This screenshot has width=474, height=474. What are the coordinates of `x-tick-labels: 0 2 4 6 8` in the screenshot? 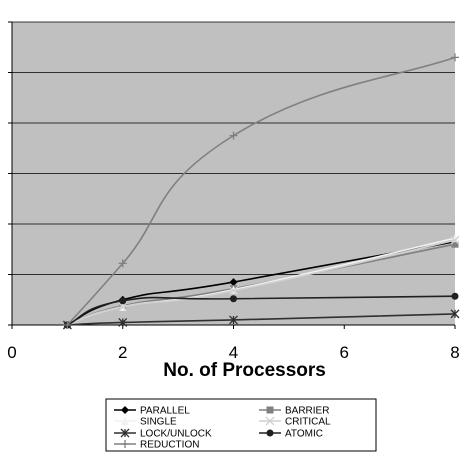 It's located at (233, 352).